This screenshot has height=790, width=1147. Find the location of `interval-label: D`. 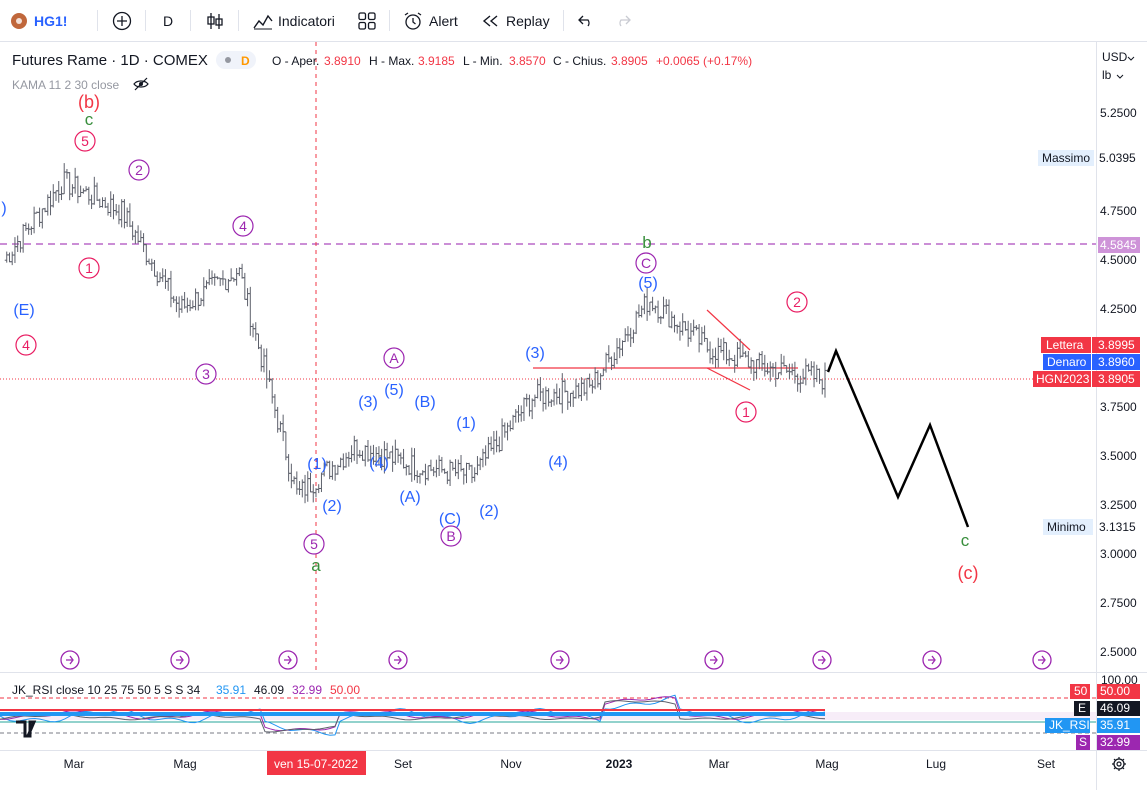

interval-label: D is located at coordinates (168, 20).